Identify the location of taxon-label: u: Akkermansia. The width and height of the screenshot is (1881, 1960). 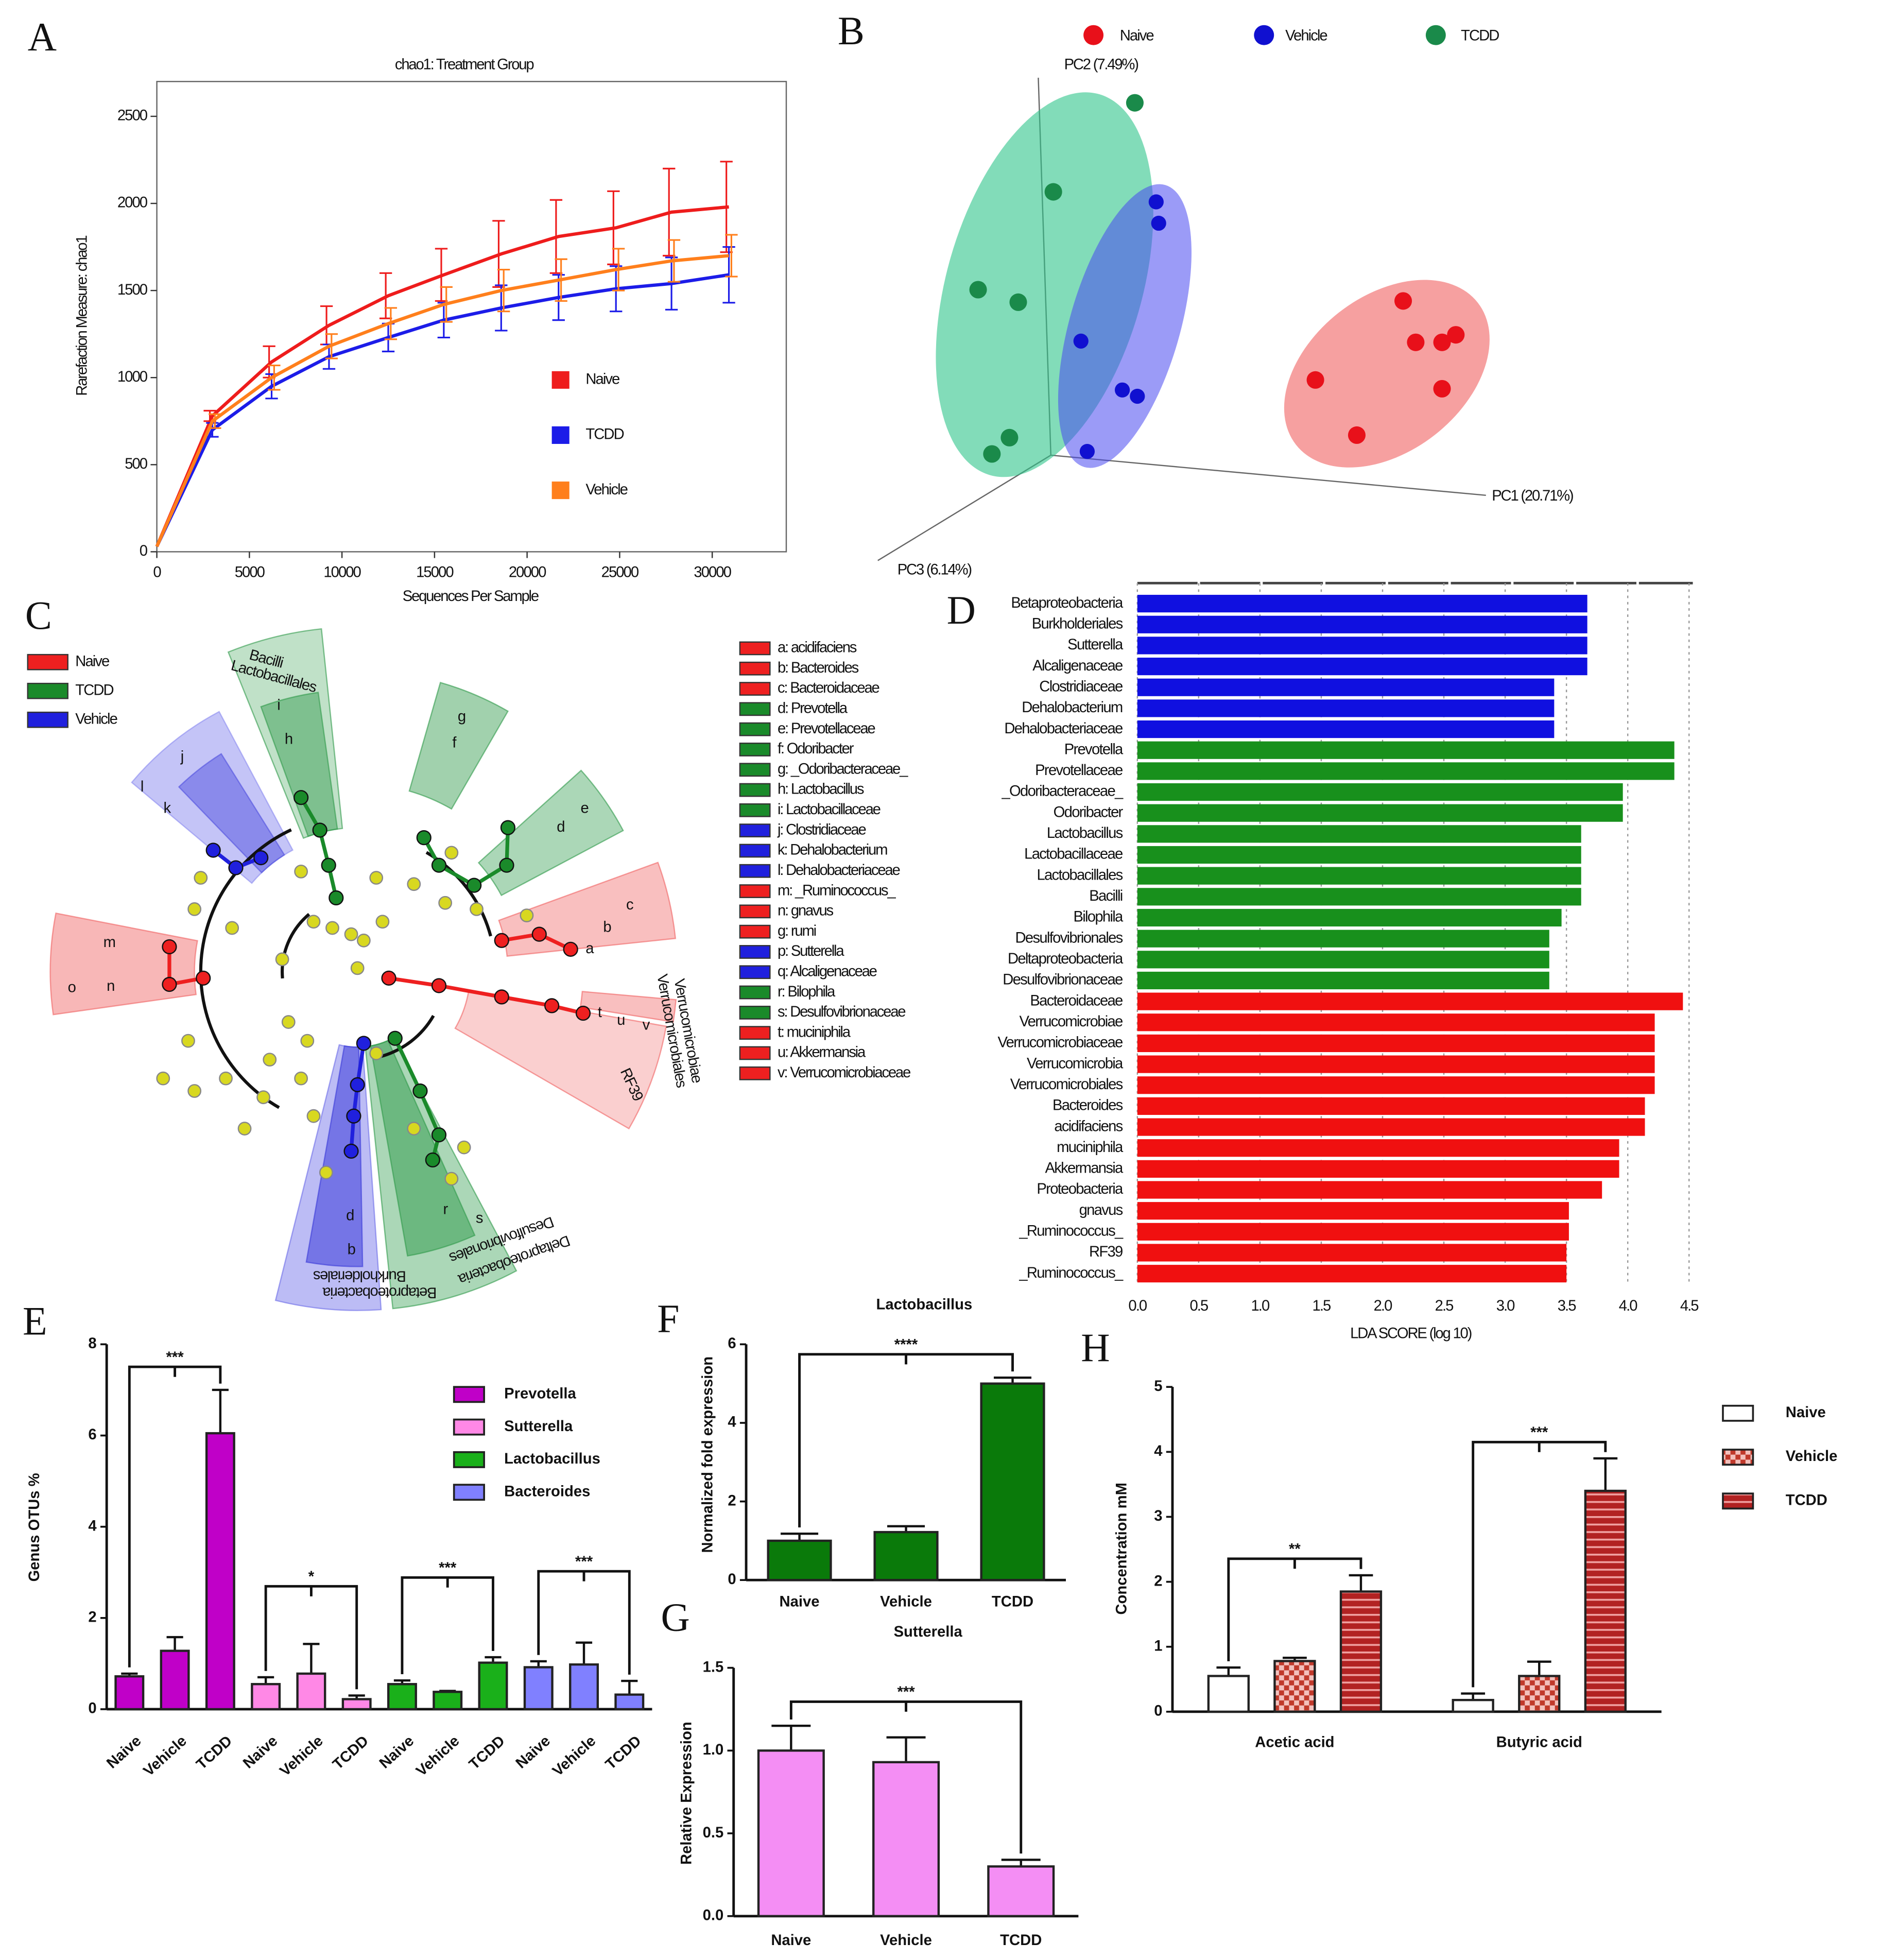
(822, 1052).